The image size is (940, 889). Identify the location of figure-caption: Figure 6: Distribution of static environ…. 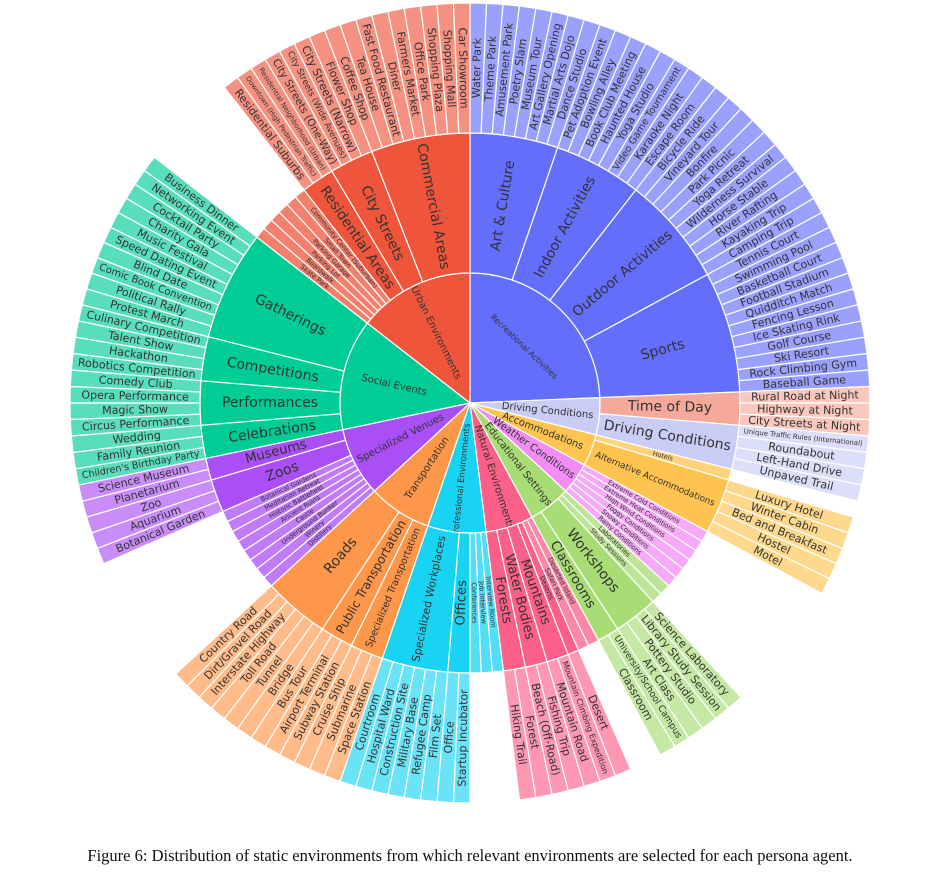
(470, 855).